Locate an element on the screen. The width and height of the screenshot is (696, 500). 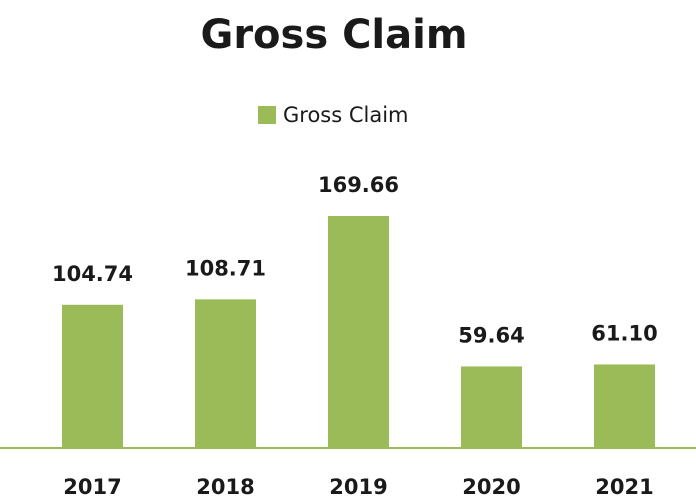
data-label: 61.10 is located at coordinates (624, 333).